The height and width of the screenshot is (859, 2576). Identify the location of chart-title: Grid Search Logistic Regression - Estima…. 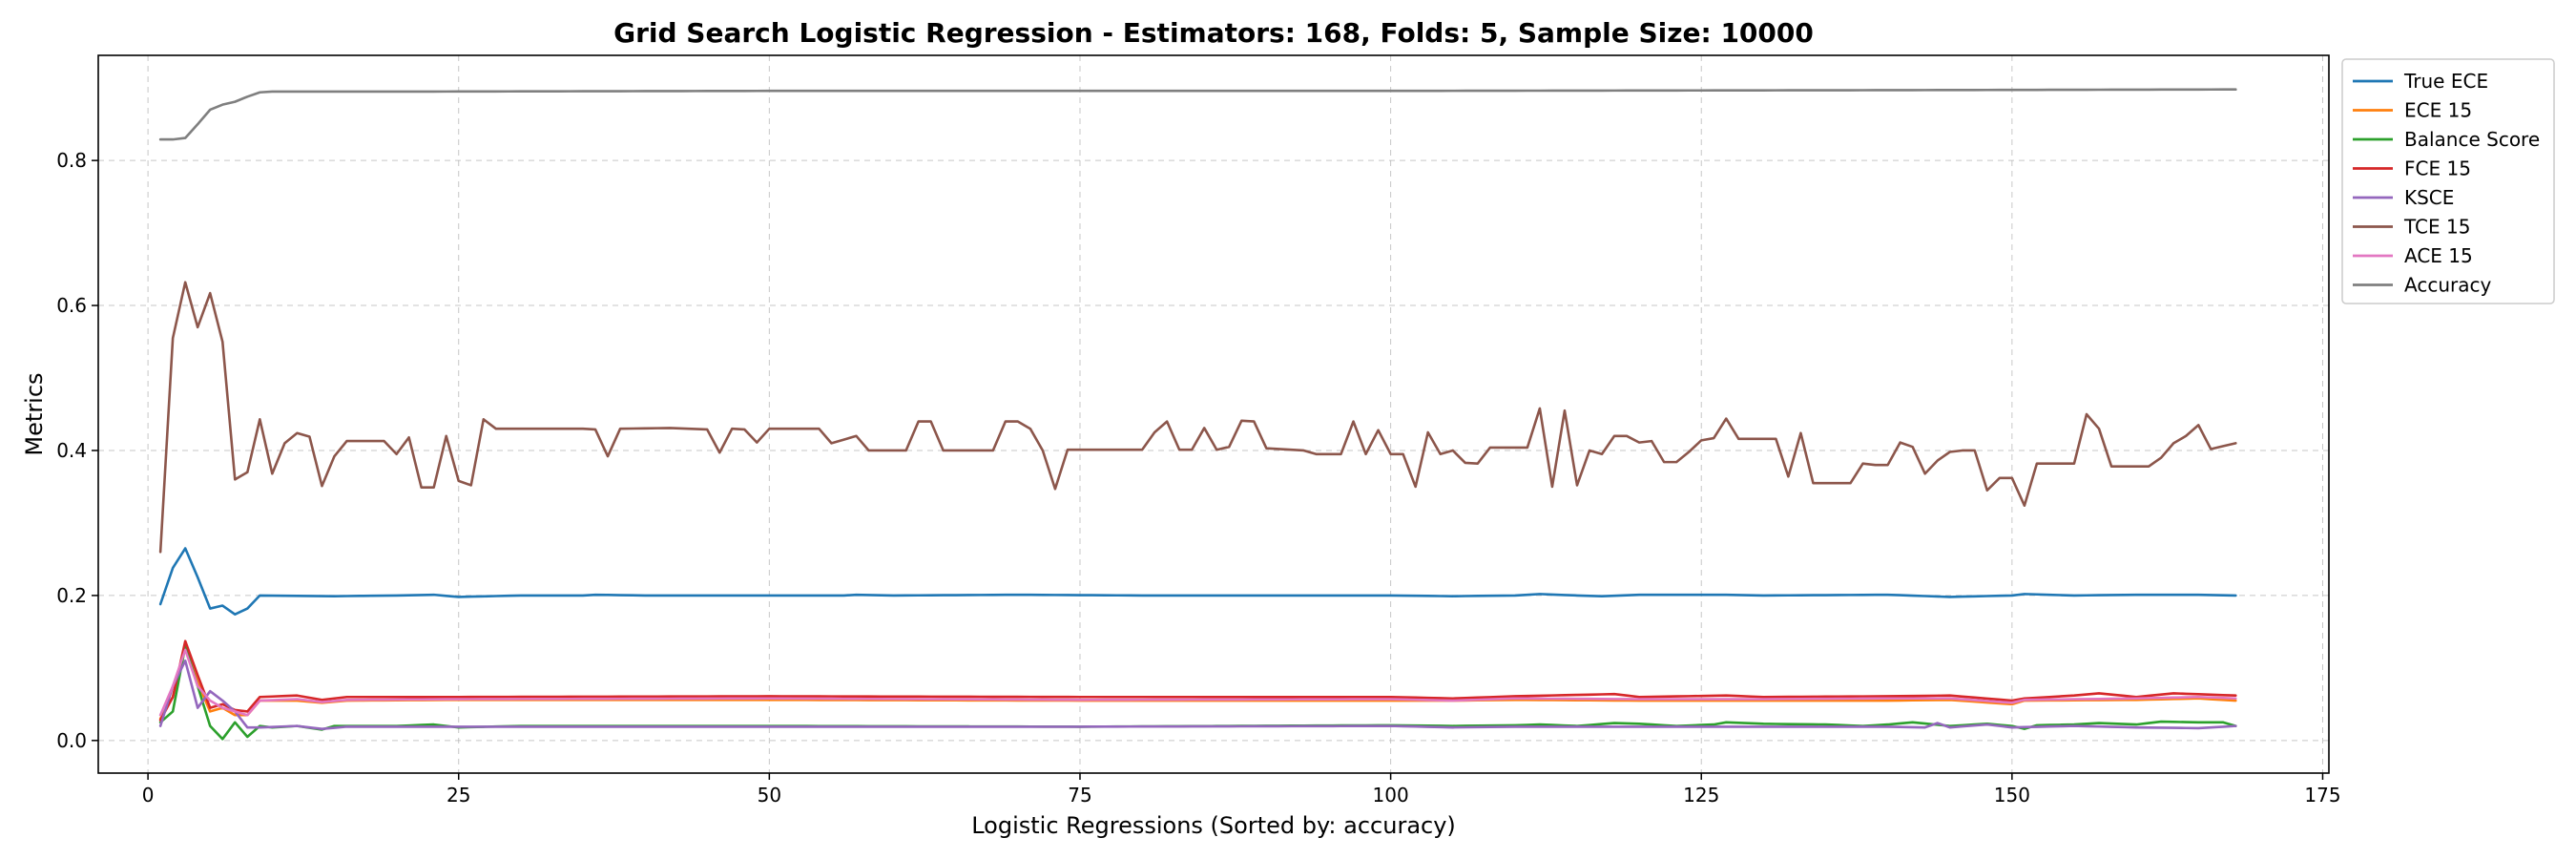
(1213, 33).